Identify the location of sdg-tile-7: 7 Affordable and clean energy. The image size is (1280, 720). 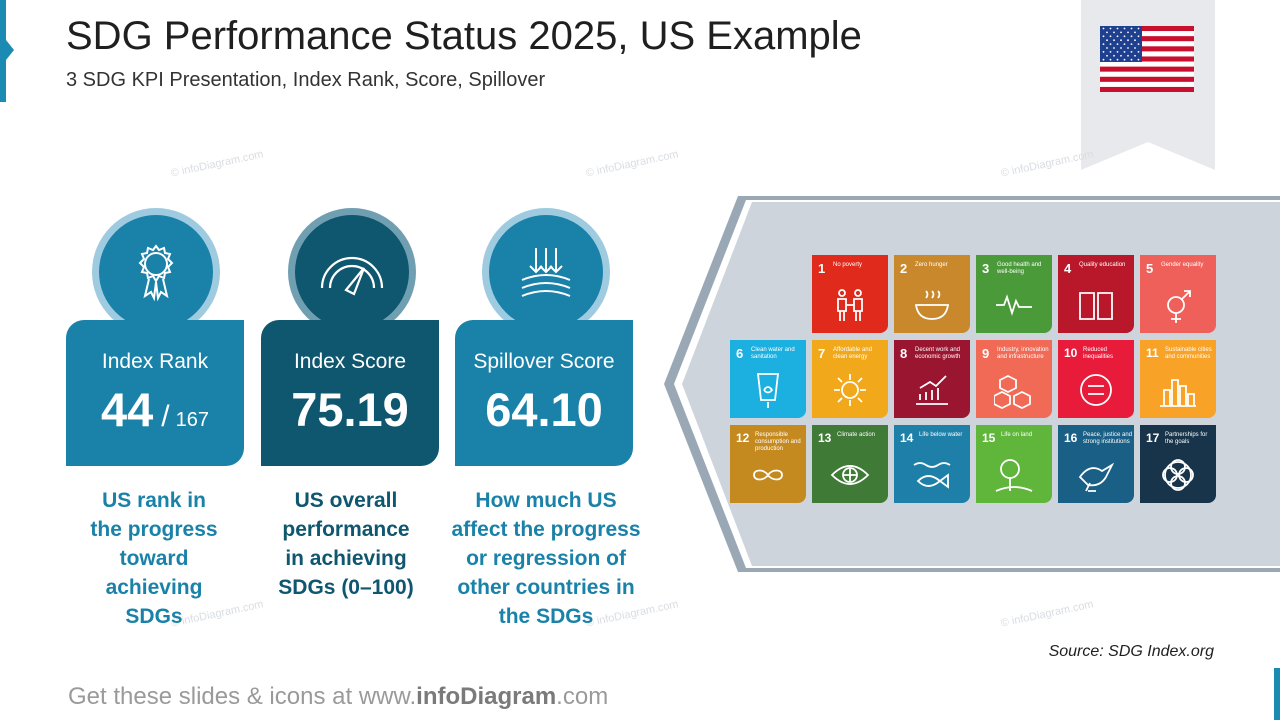
(850, 379).